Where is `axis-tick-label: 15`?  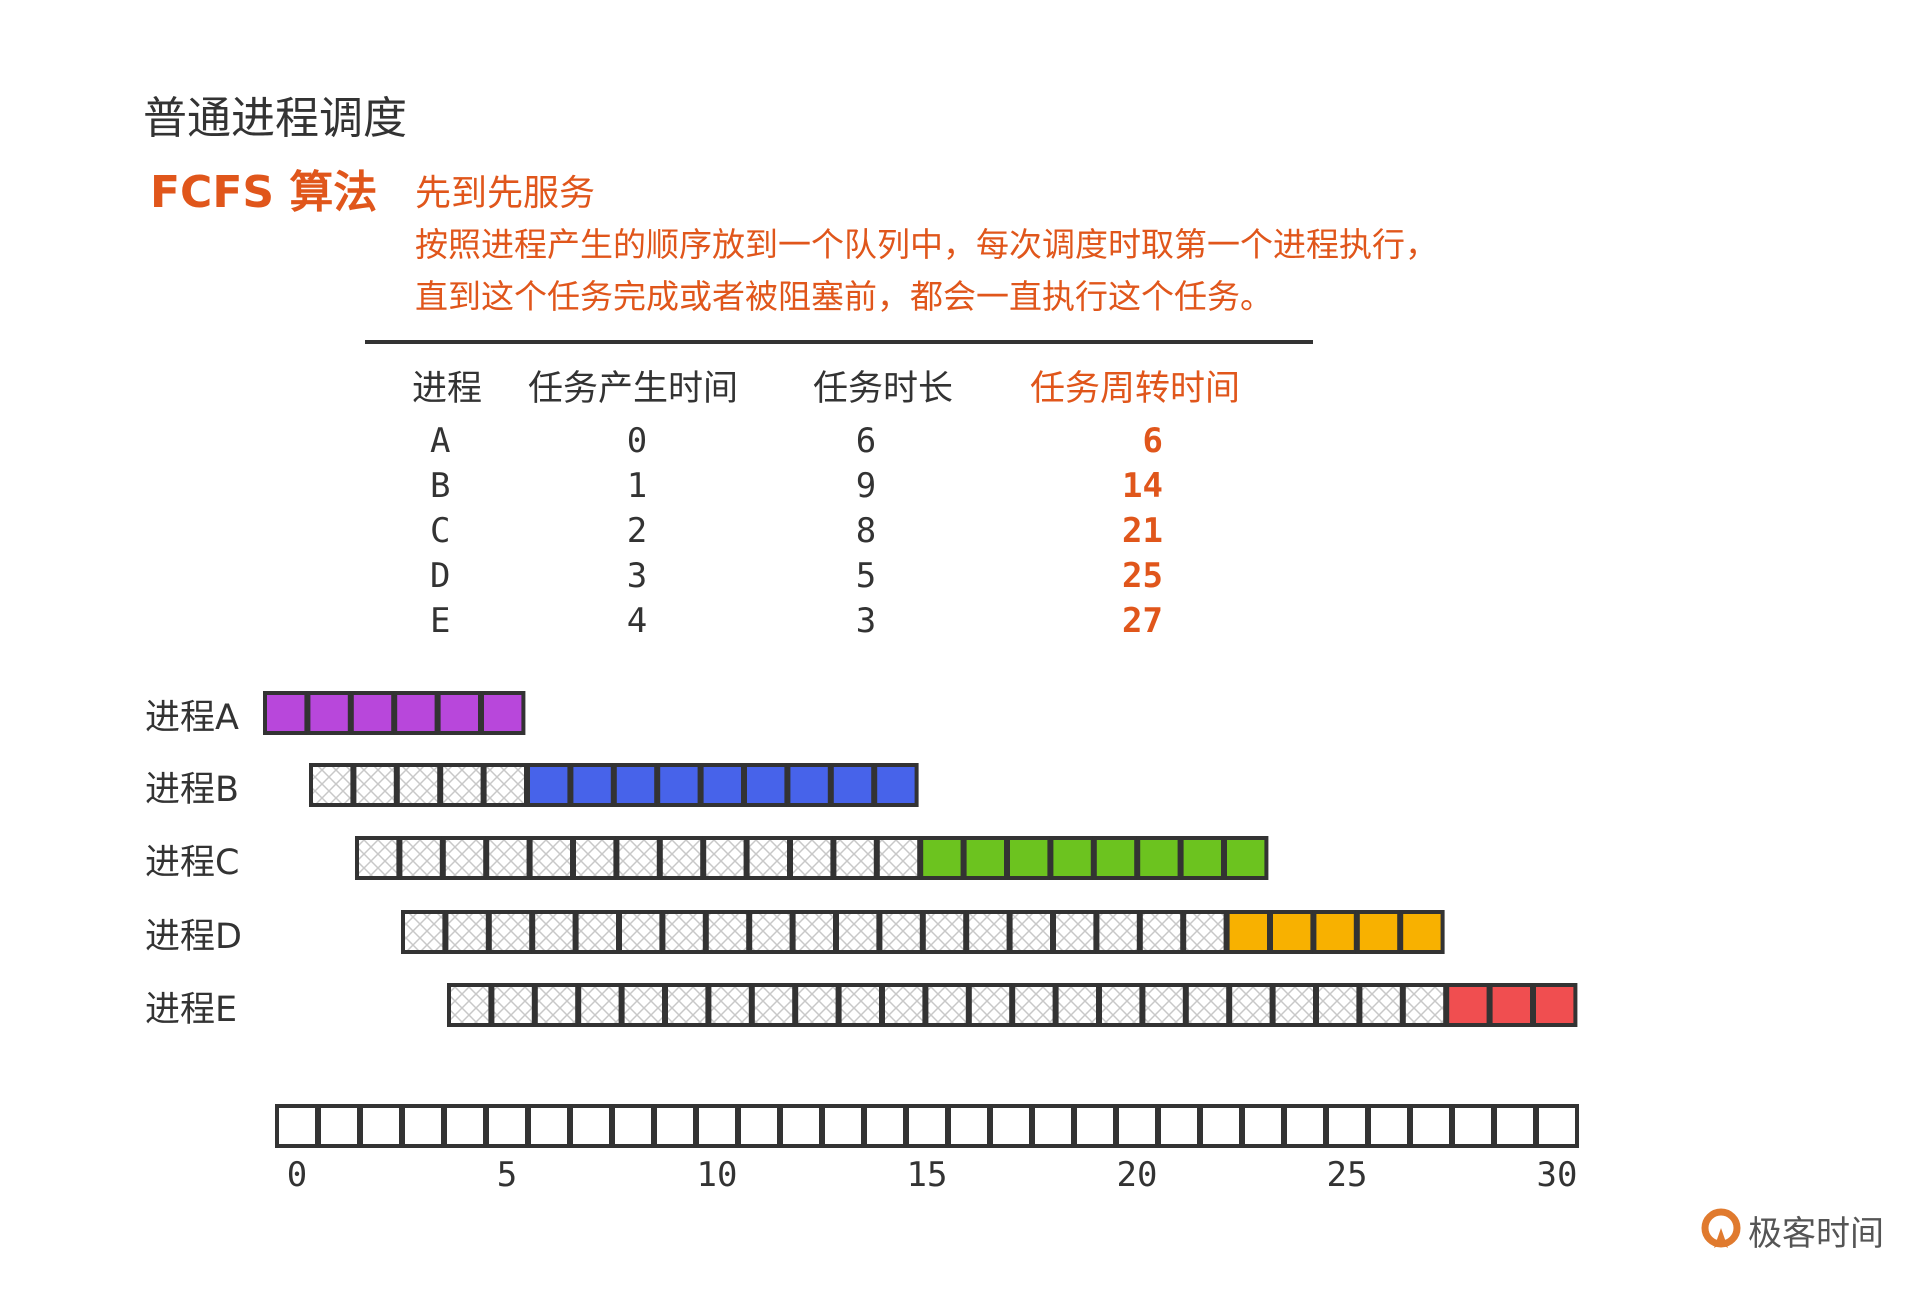
axis-tick-label: 15 is located at coordinates (927, 1175).